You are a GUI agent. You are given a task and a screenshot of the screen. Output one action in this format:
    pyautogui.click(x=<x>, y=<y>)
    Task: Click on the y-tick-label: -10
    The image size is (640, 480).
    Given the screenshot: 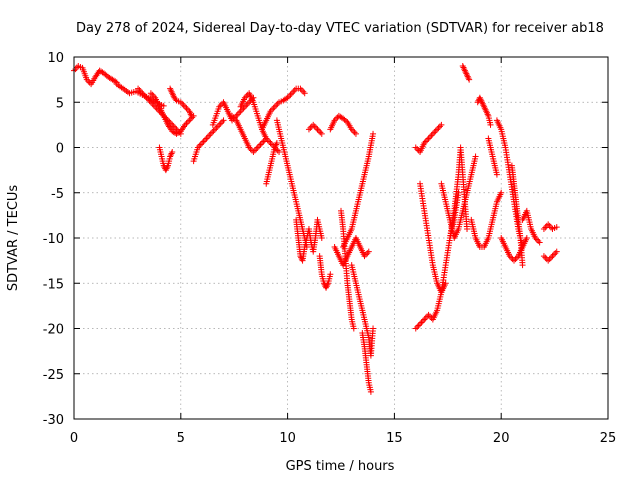 What is the action you would take?
    pyautogui.click(x=53, y=239)
    